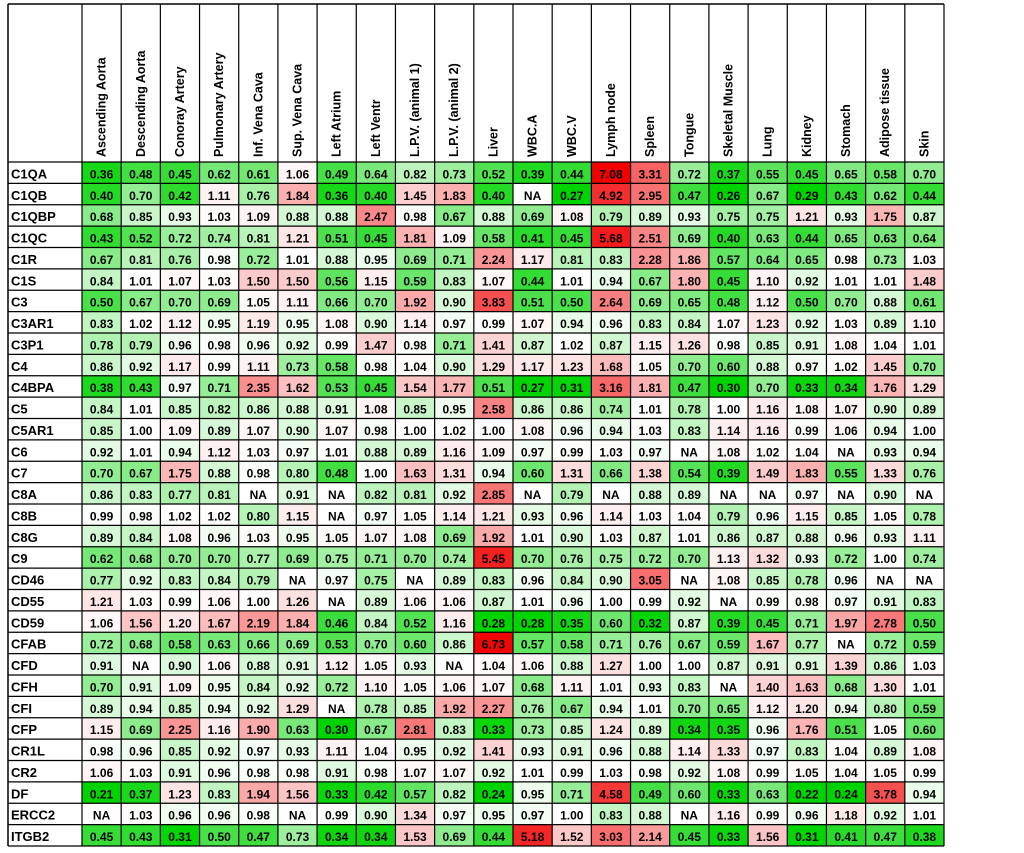 The height and width of the screenshot is (853, 1024). I want to click on cell-value: 1.00, so click(376, 474).